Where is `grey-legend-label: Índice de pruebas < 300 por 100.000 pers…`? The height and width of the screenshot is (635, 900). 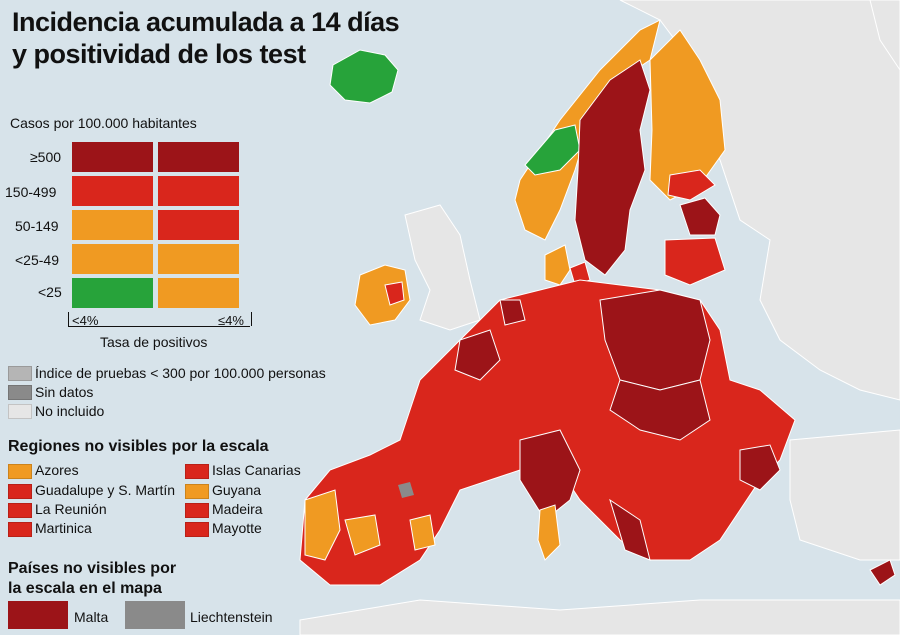 grey-legend-label: Índice de pruebas < 300 por 100.000 pers… is located at coordinates (180, 373).